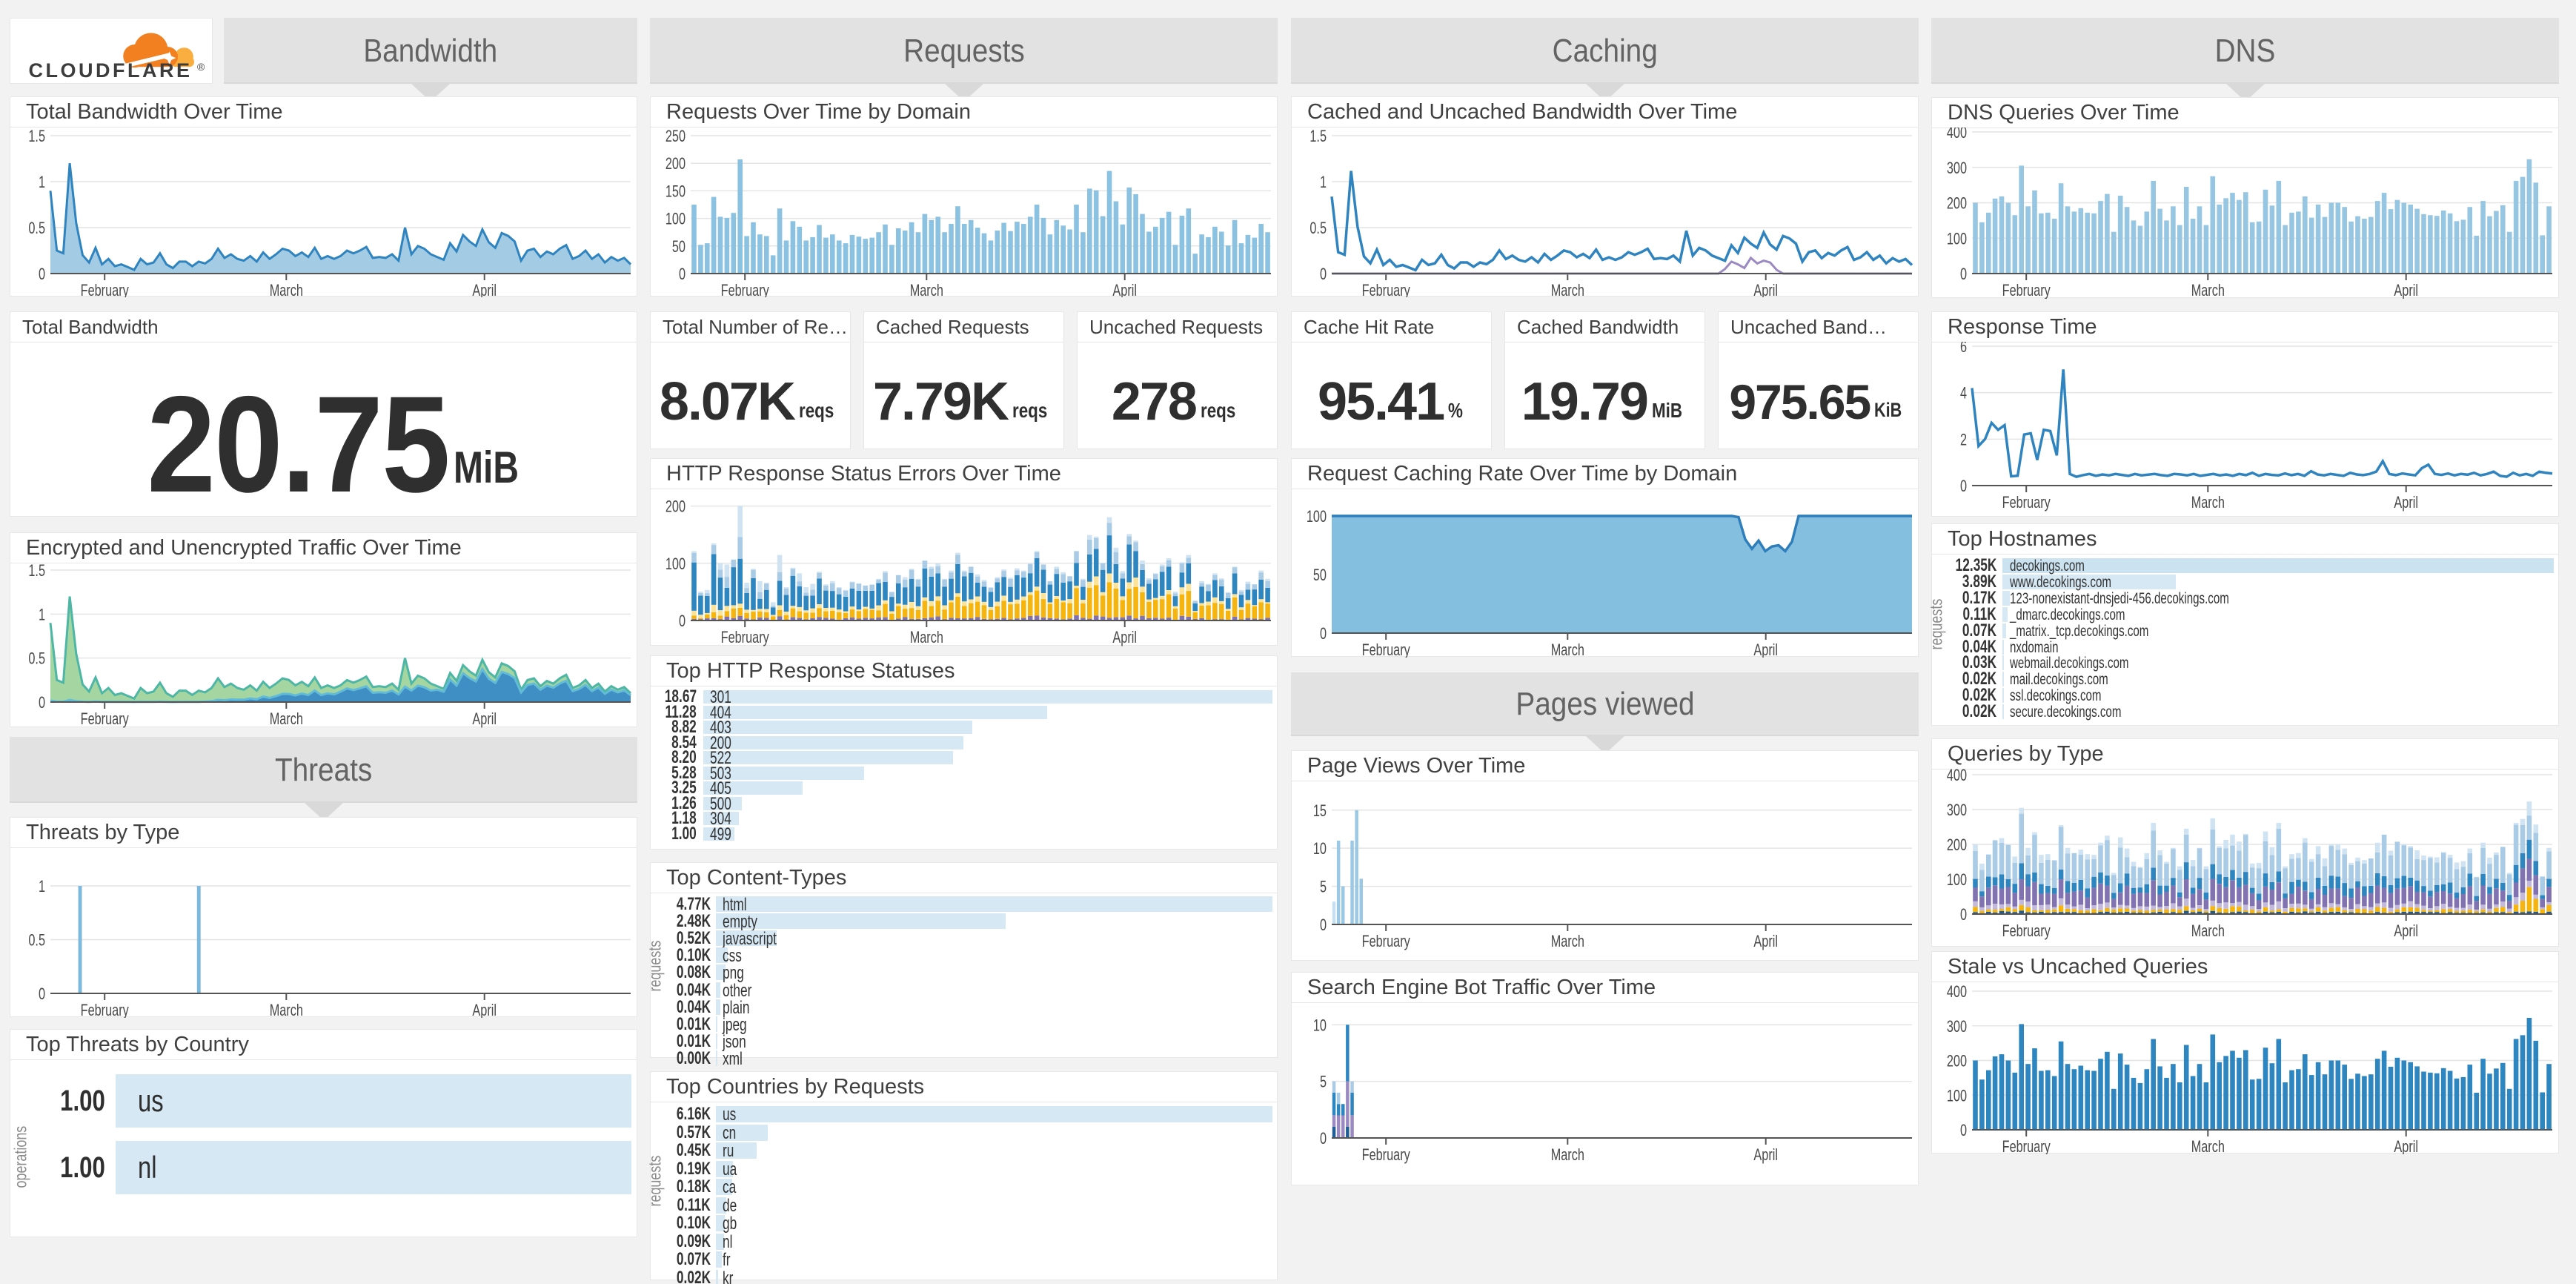 The height and width of the screenshot is (1284, 2576). I want to click on svg-text: 6, so click(1963, 349).